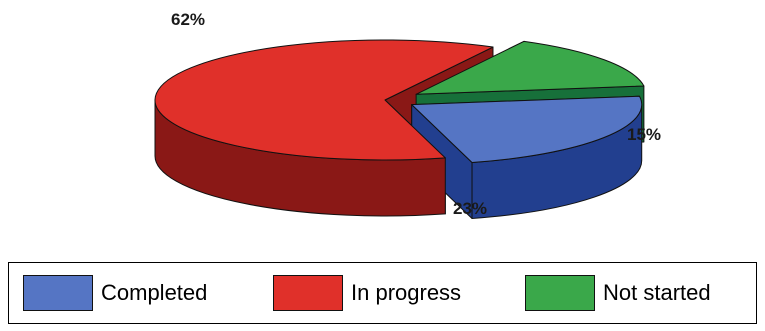 The height and width of the screenshot is (331, 765). What do you see at coordinates (188, 19) in the screenshot?
I see `data-label-in-progress: 62%` at bounding box center [188, 19].